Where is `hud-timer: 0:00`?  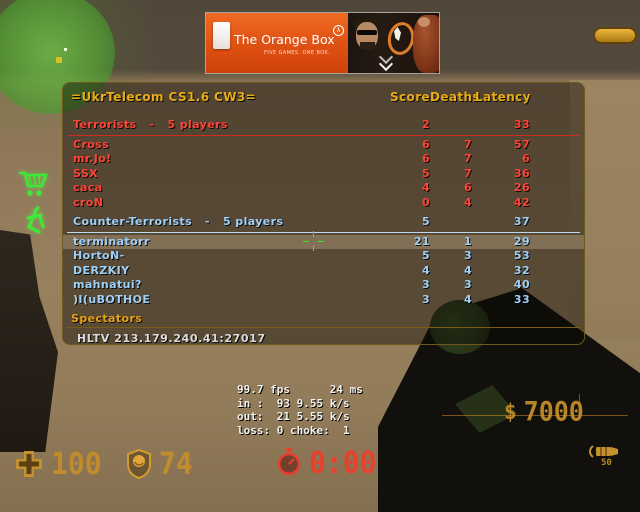 hud-timer: 0:00 is located at coordinates (326, 462).